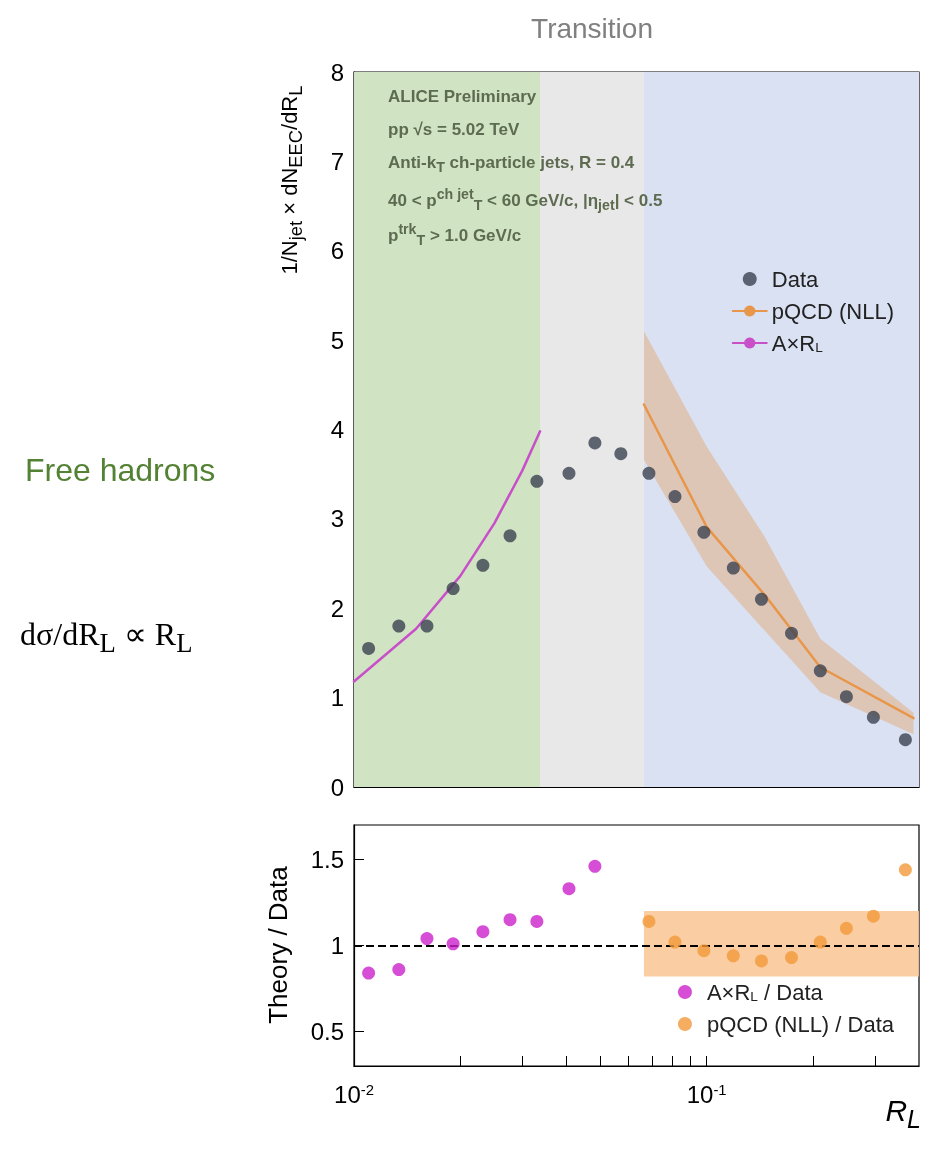 The height and width of the screenshot is (1157, 935). I want to click on y-tick-label: 1.5, so click(327, 859).